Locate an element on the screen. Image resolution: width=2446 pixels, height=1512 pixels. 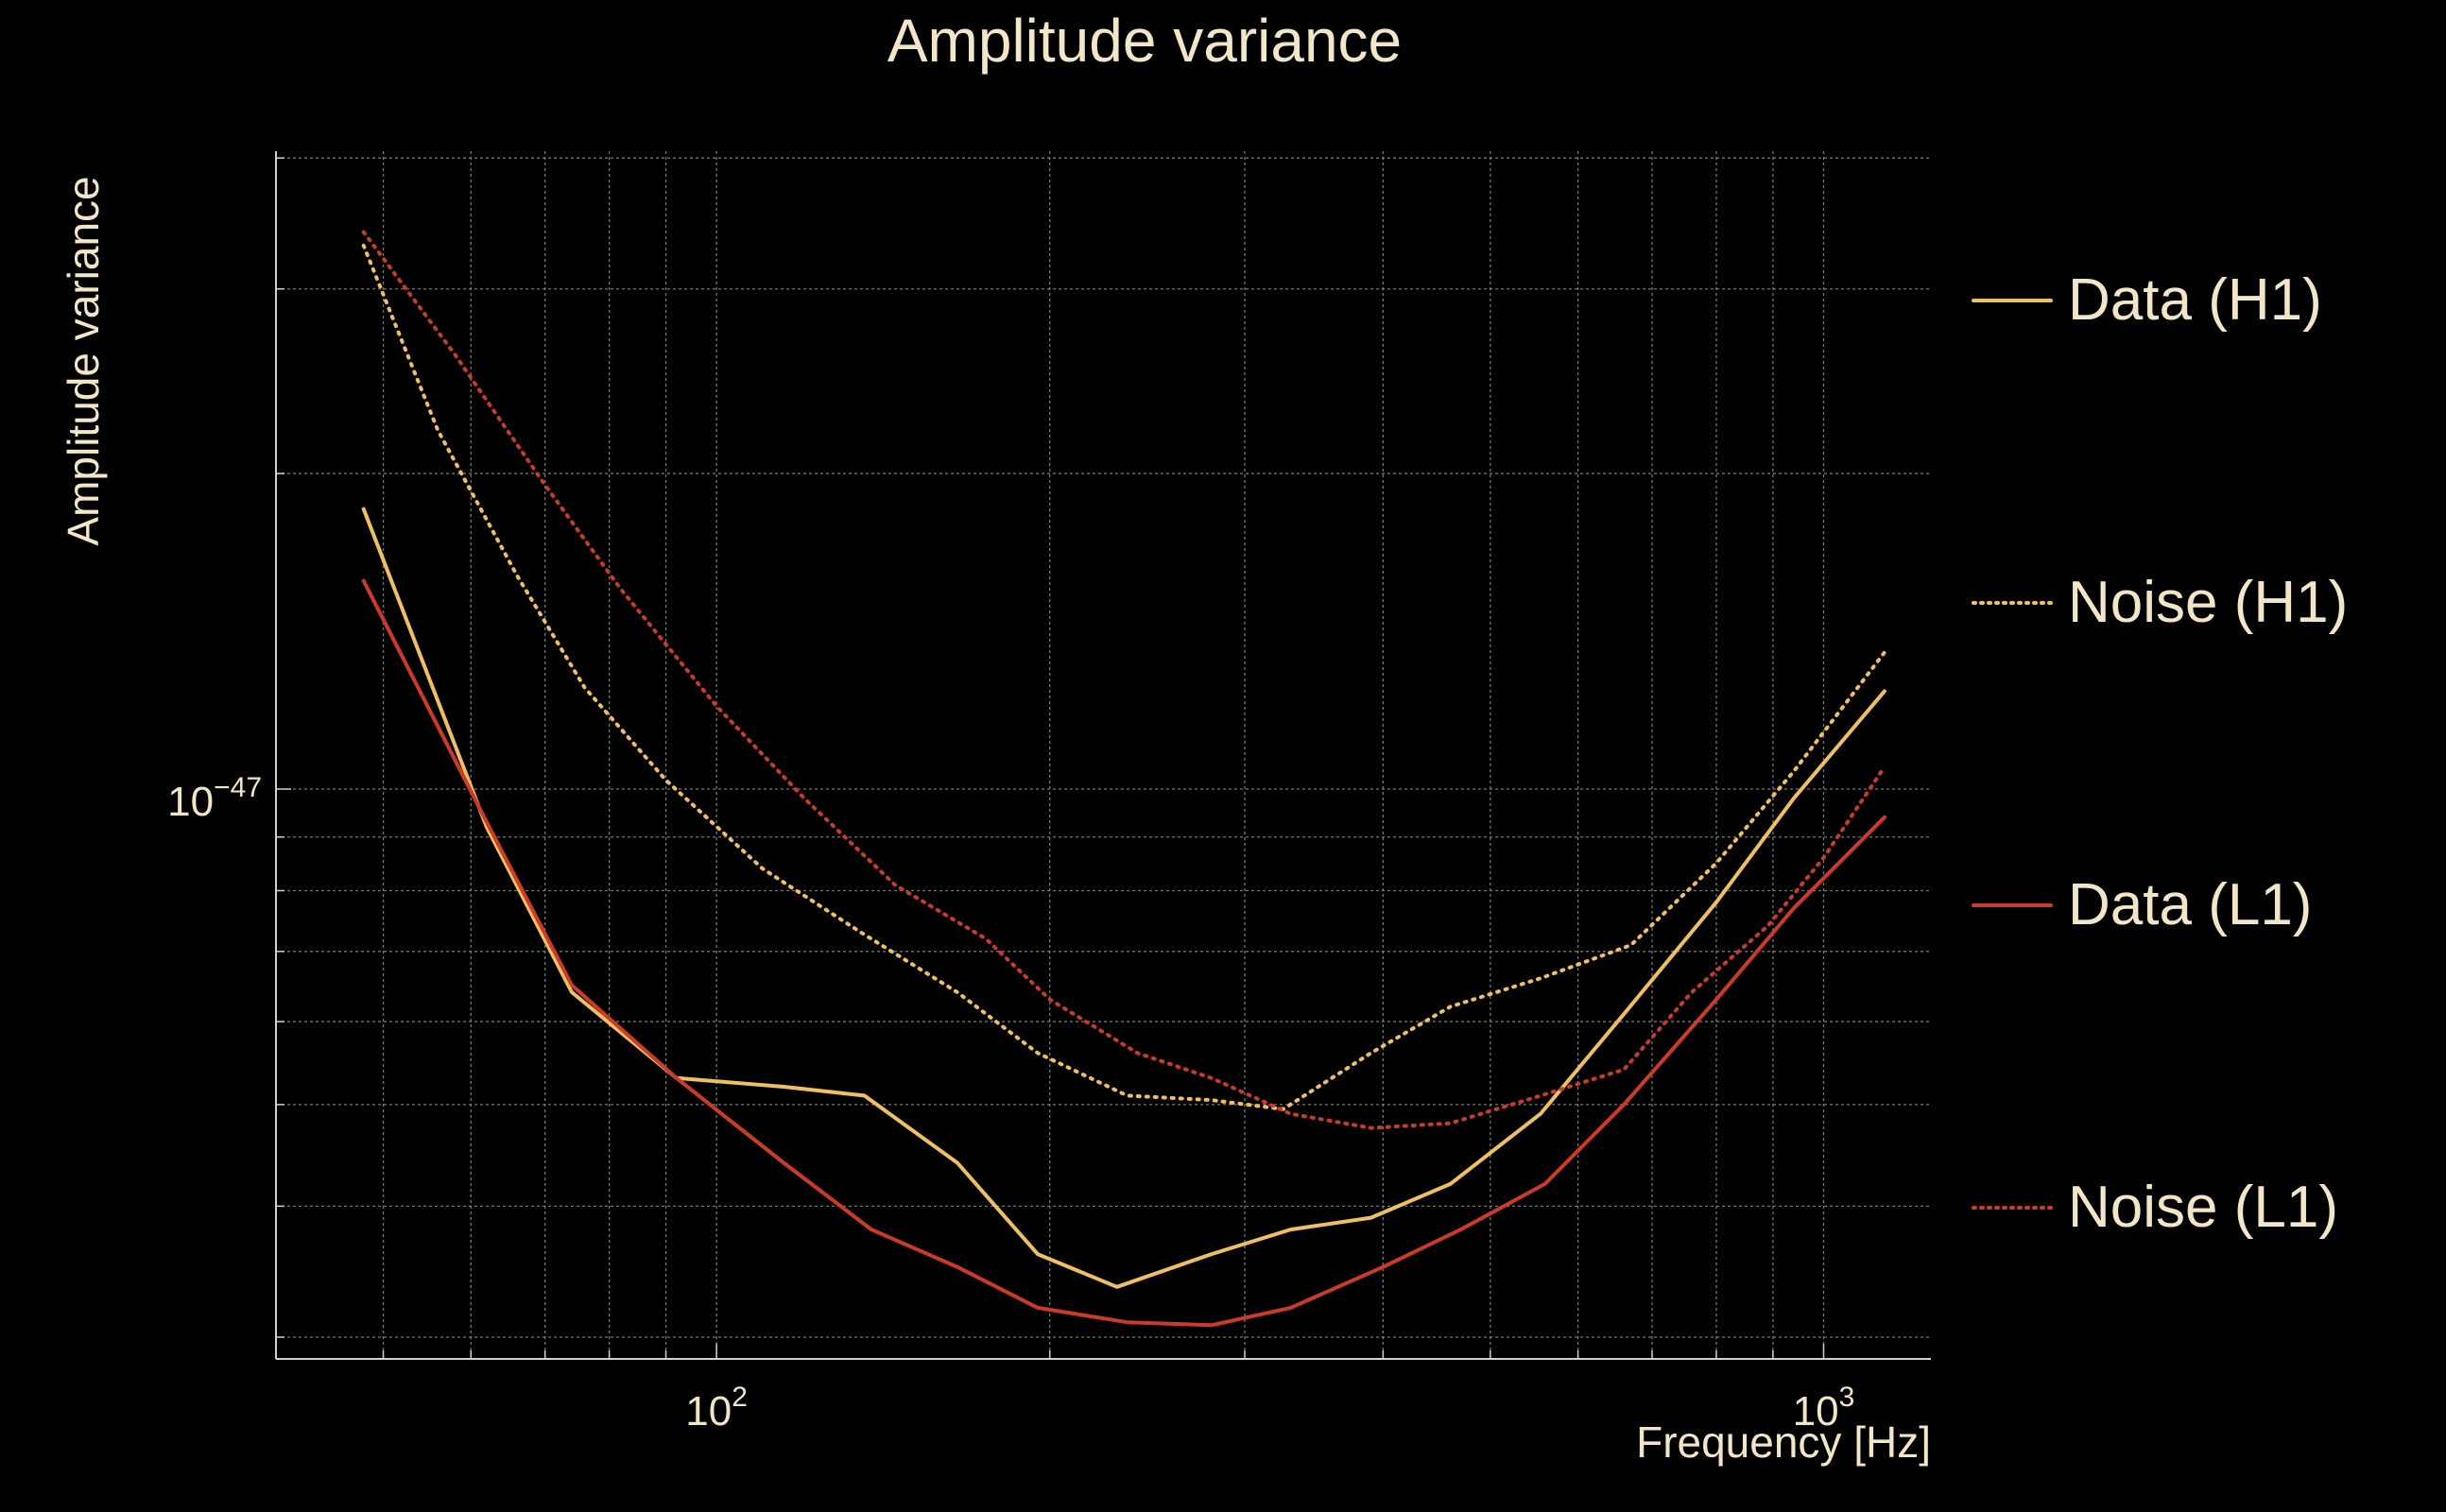
chart-title: Amplitude variance is located at coordinates (1144, 41).